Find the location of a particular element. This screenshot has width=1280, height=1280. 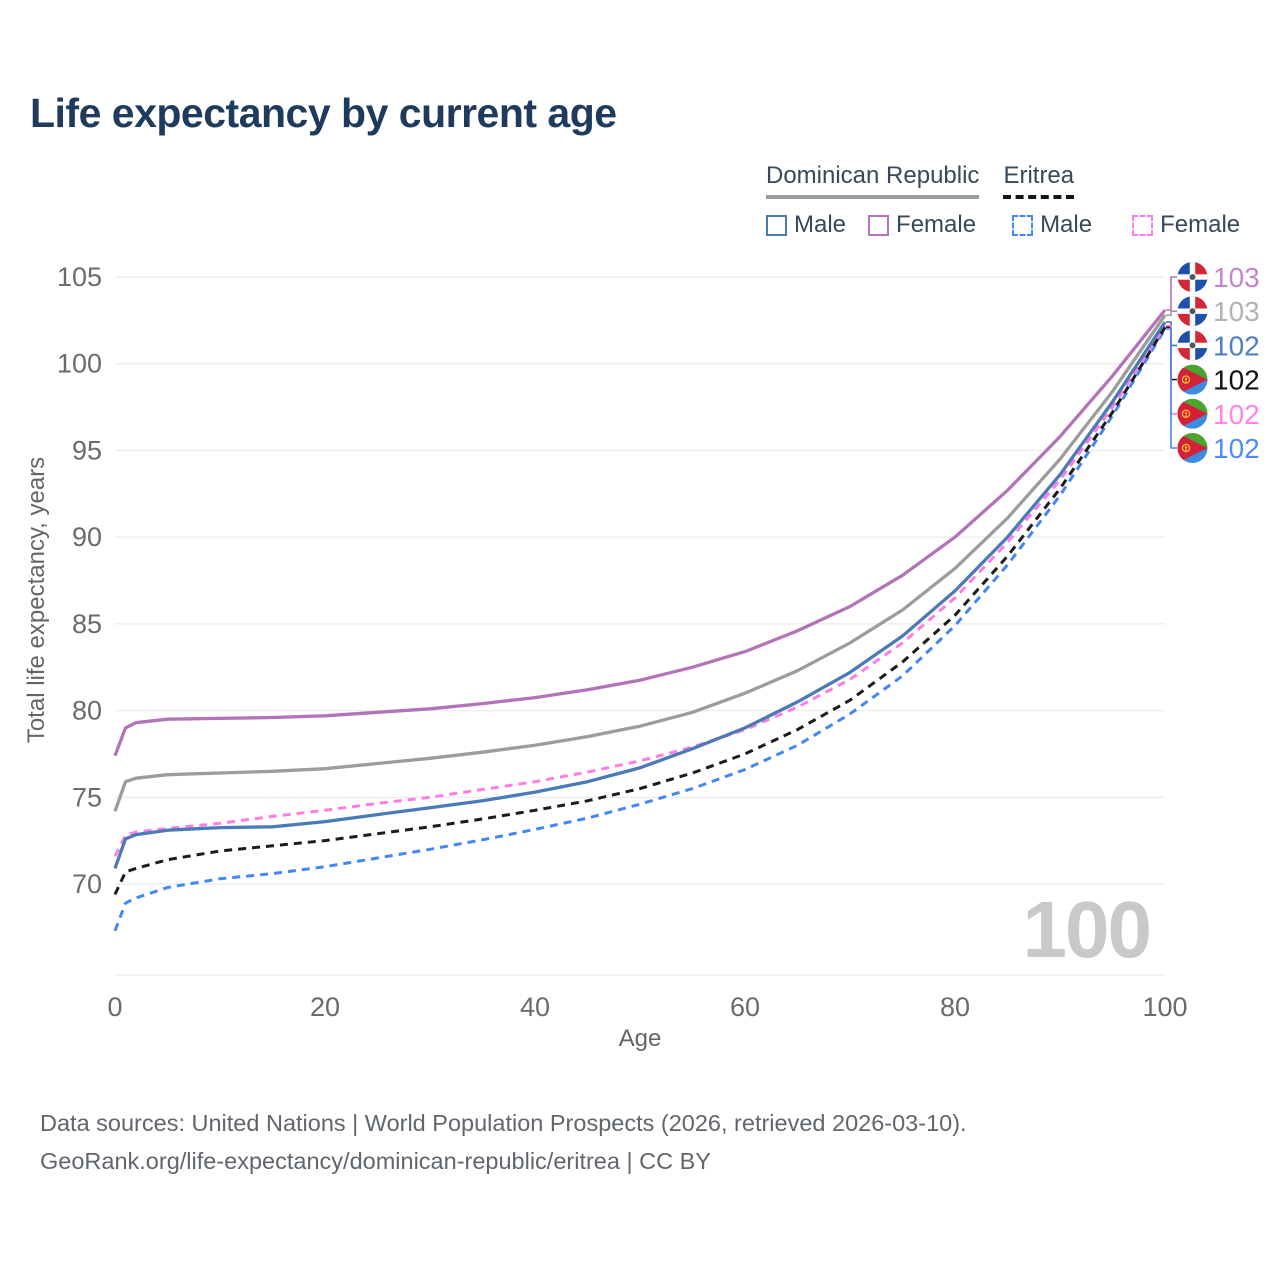

x-tick-label: 100 is located at coordinates (1164, 1007).